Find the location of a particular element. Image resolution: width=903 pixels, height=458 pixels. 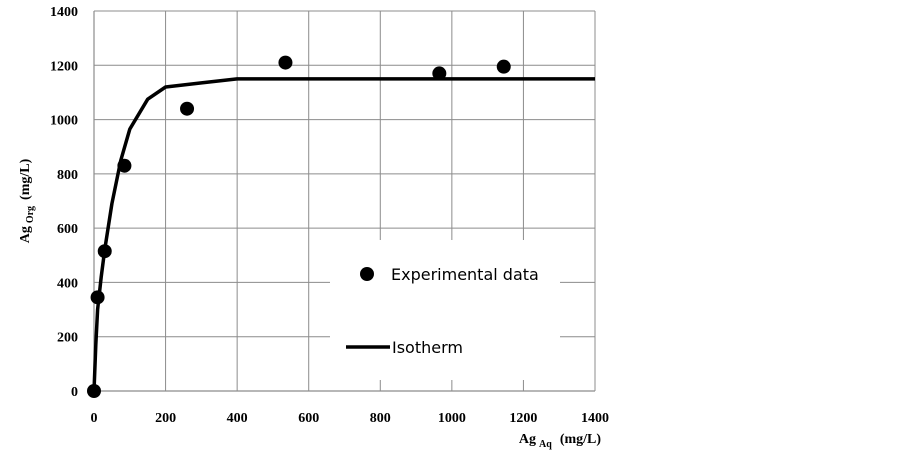

x-tick-label-6: 1200 is located at coordinates (523, 418).